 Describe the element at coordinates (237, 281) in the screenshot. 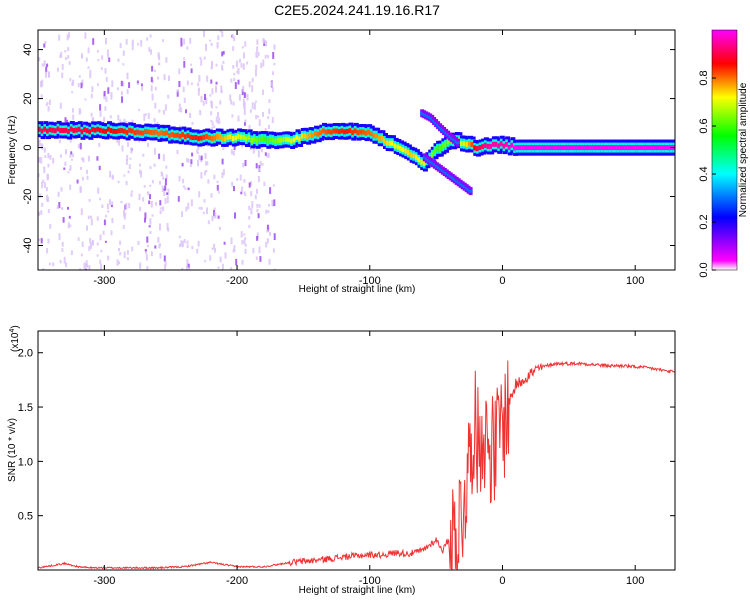

I see `spectrogram-x-tick-label: -200` at that location.